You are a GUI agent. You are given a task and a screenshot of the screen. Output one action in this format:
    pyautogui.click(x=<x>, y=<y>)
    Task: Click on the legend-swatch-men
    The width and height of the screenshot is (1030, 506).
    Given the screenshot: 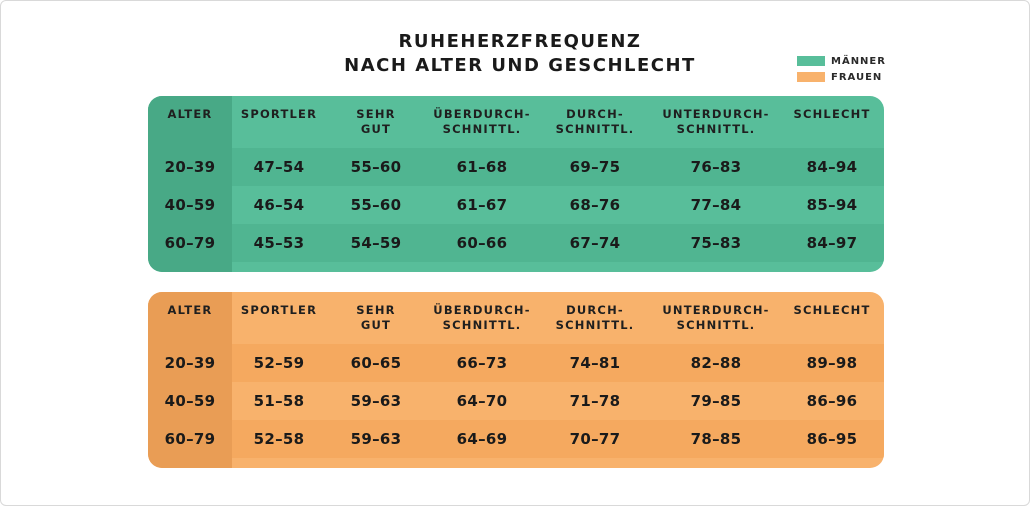 What is the action you would take?
    pyautogui.click(x=811, y=61)
    